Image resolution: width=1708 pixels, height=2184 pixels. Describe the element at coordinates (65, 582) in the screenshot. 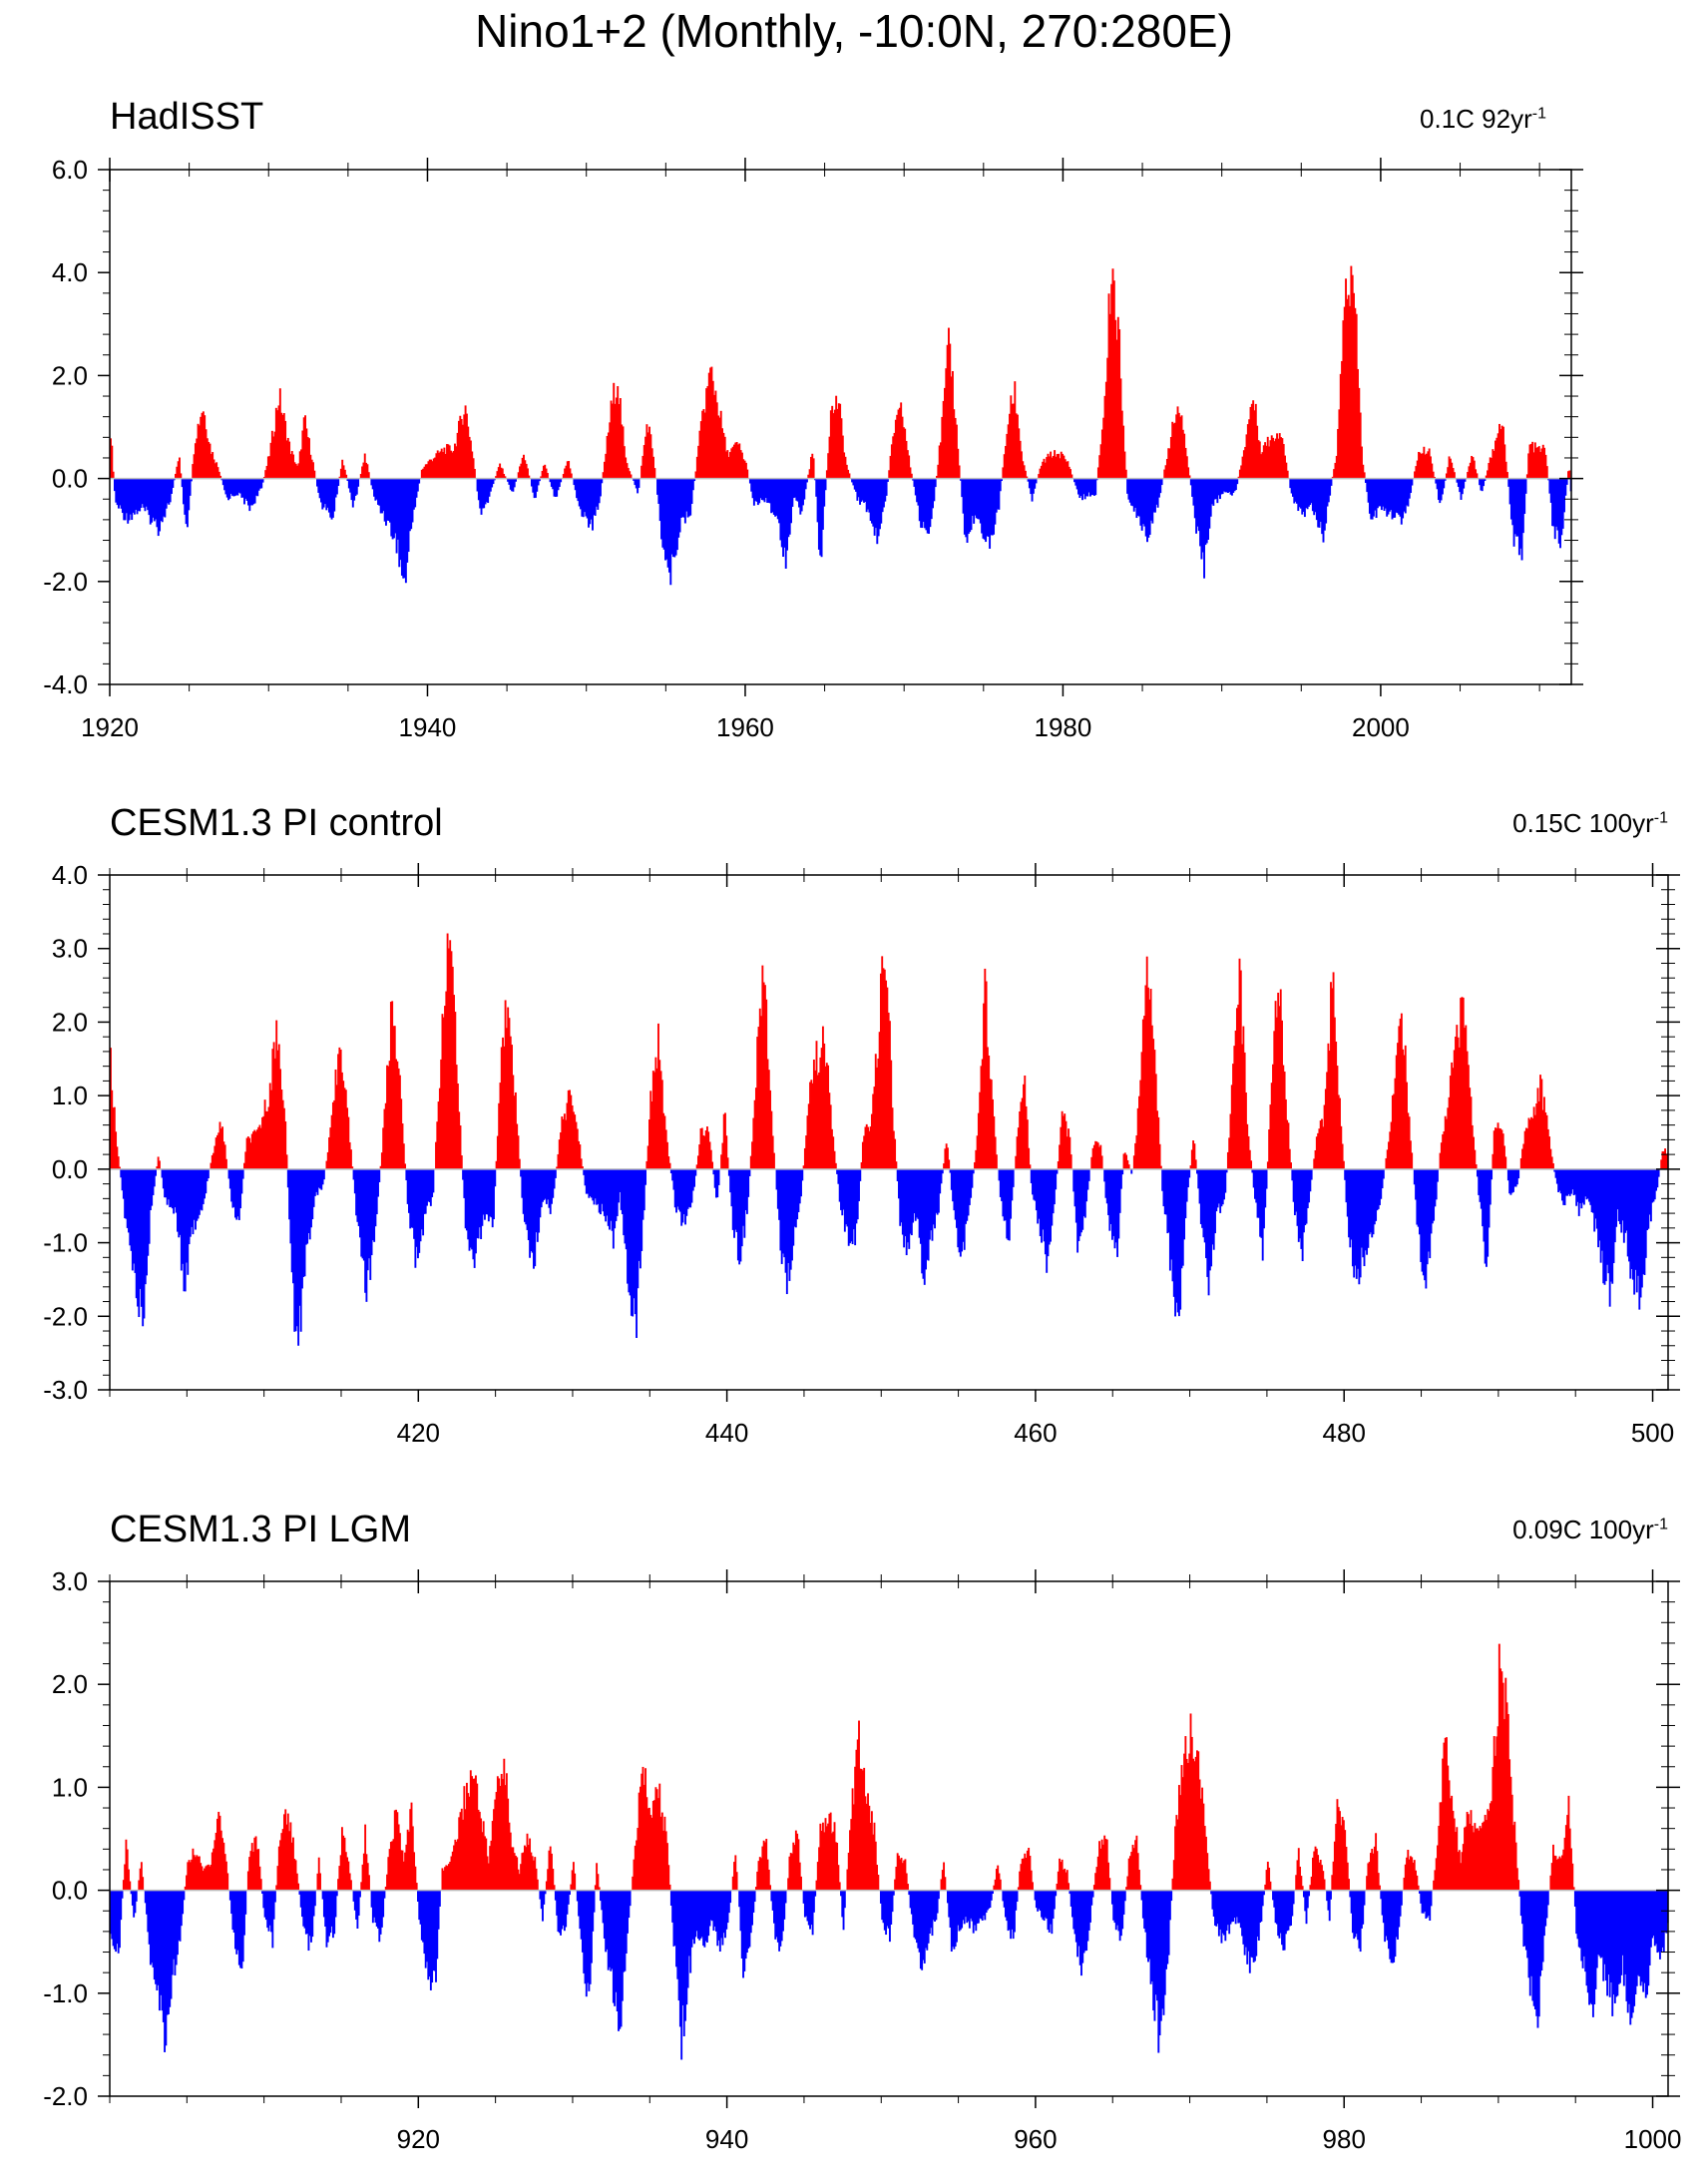

I see `y-tick-label: -2.0` at that location.